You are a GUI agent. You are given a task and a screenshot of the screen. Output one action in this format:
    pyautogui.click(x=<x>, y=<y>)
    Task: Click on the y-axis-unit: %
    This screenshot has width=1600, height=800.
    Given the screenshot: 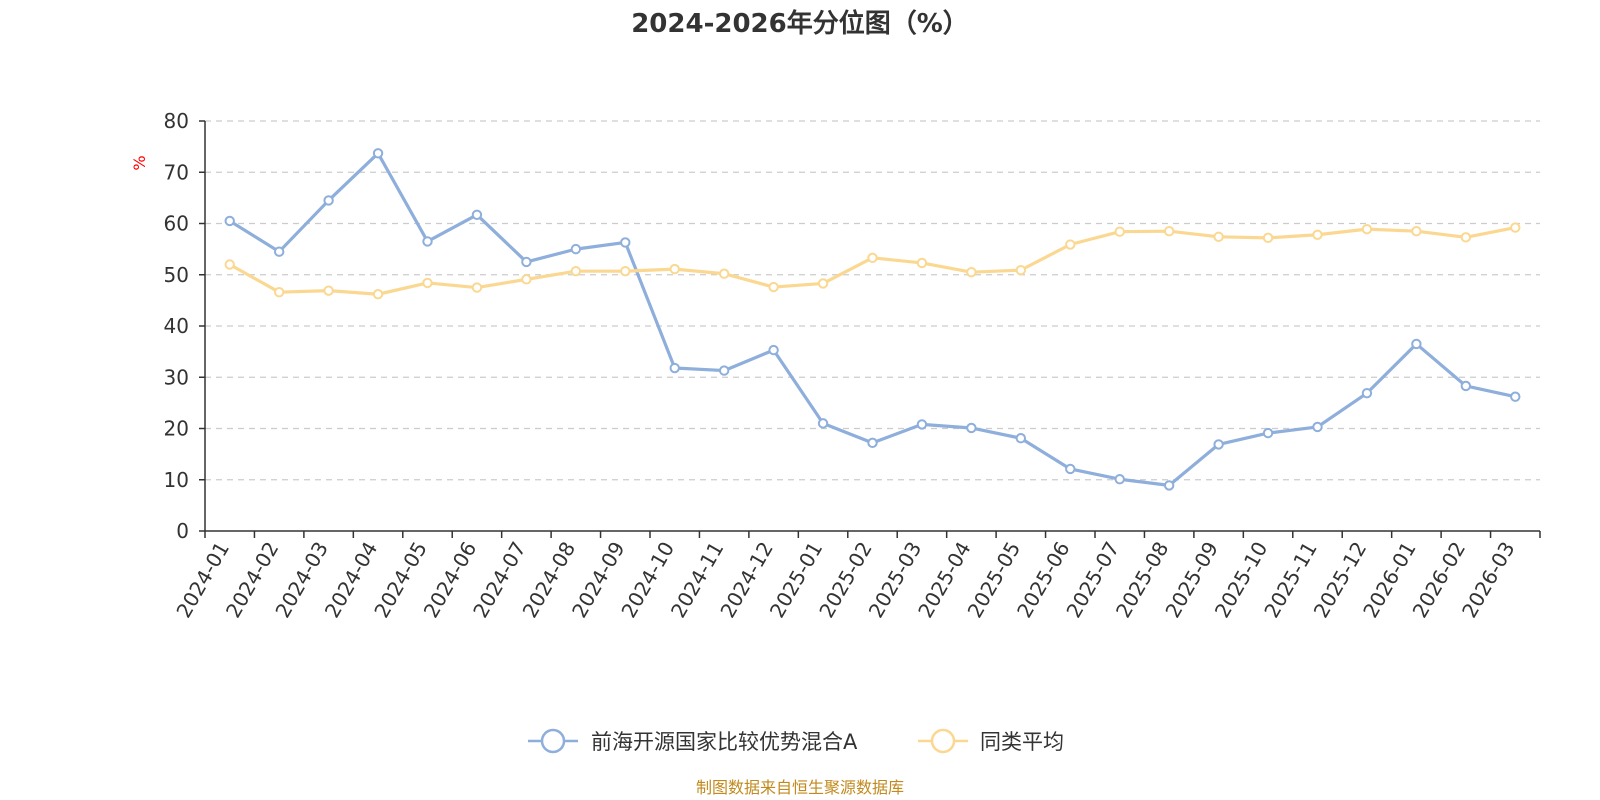 What is the action you would take?
    pyautogui.click(x=139, y=162)
    